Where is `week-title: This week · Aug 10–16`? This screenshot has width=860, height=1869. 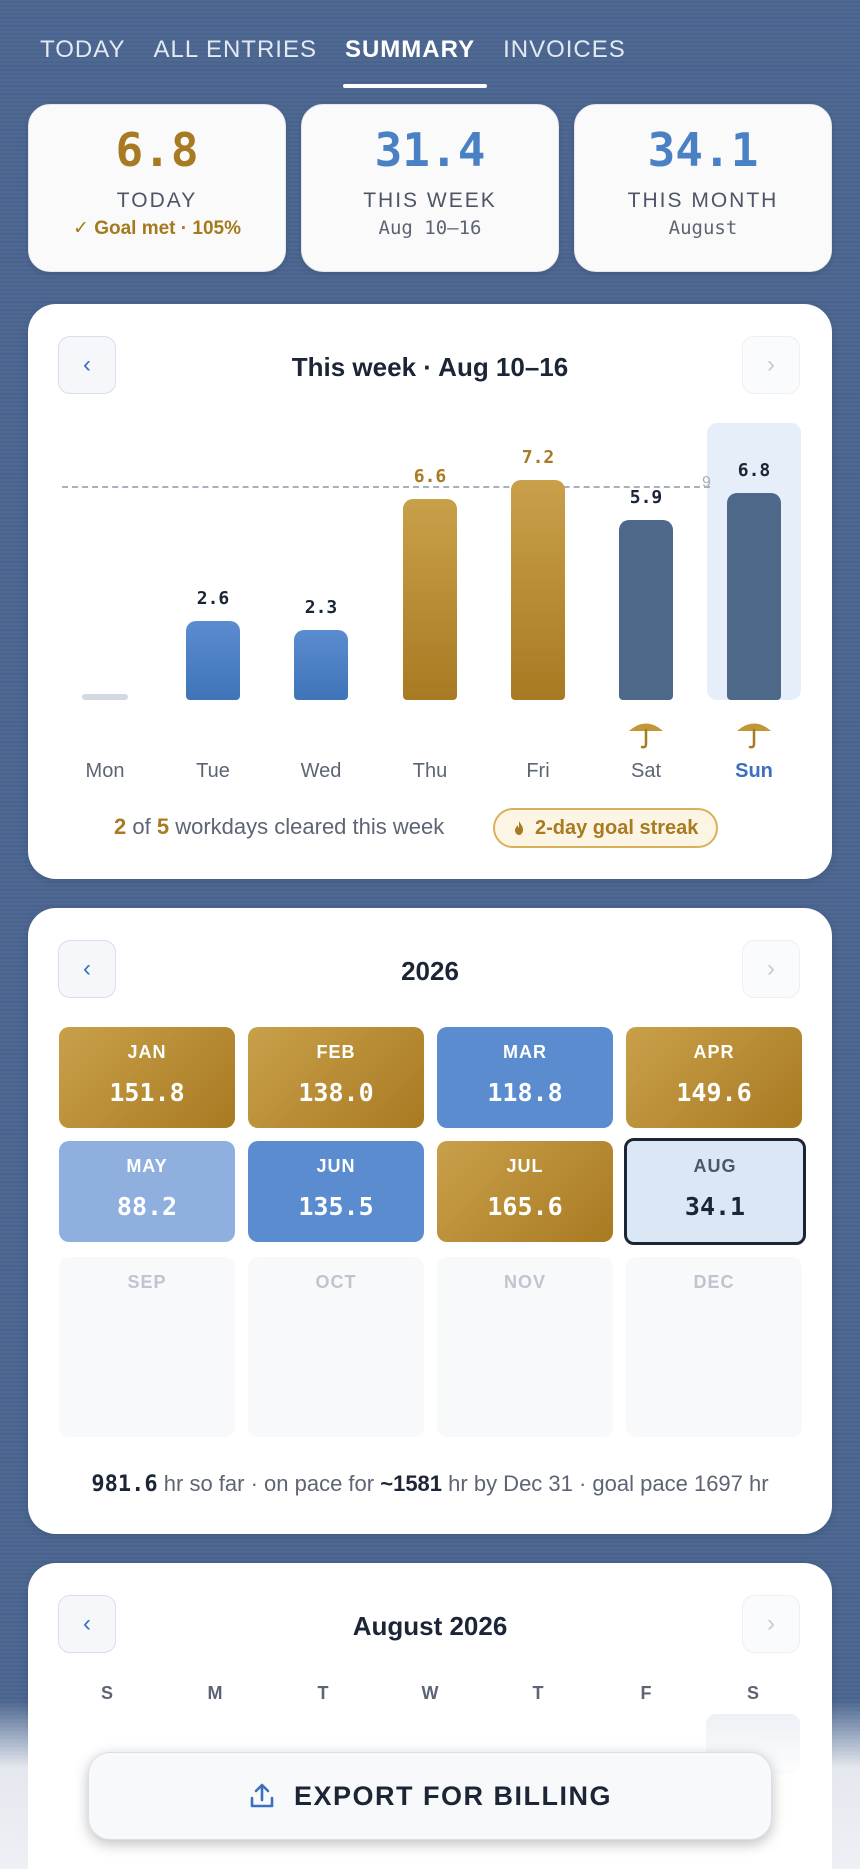 week-title: This week · Aug 10–16 is located at coordinates (430, 367).